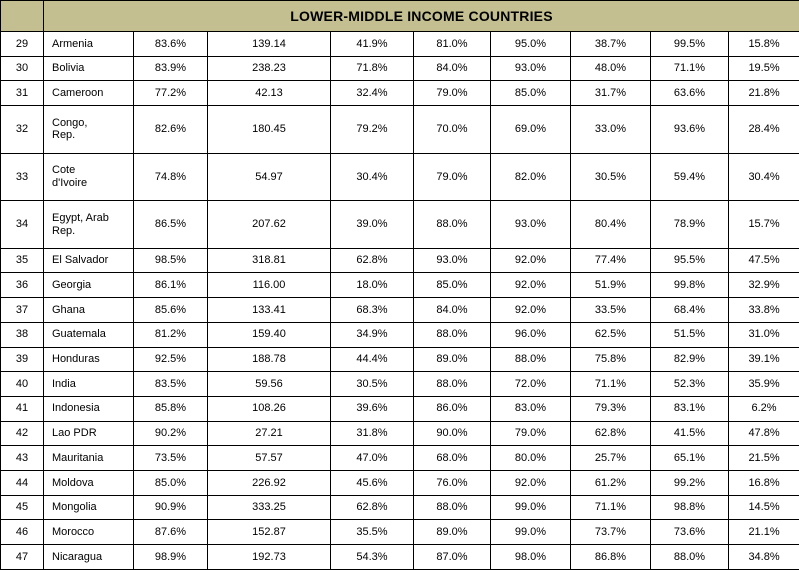 The image size is (799, 570). Describe the element at coordinates (170, 177) in the screenshot. I see `value-cell: 74.8%` at that location.